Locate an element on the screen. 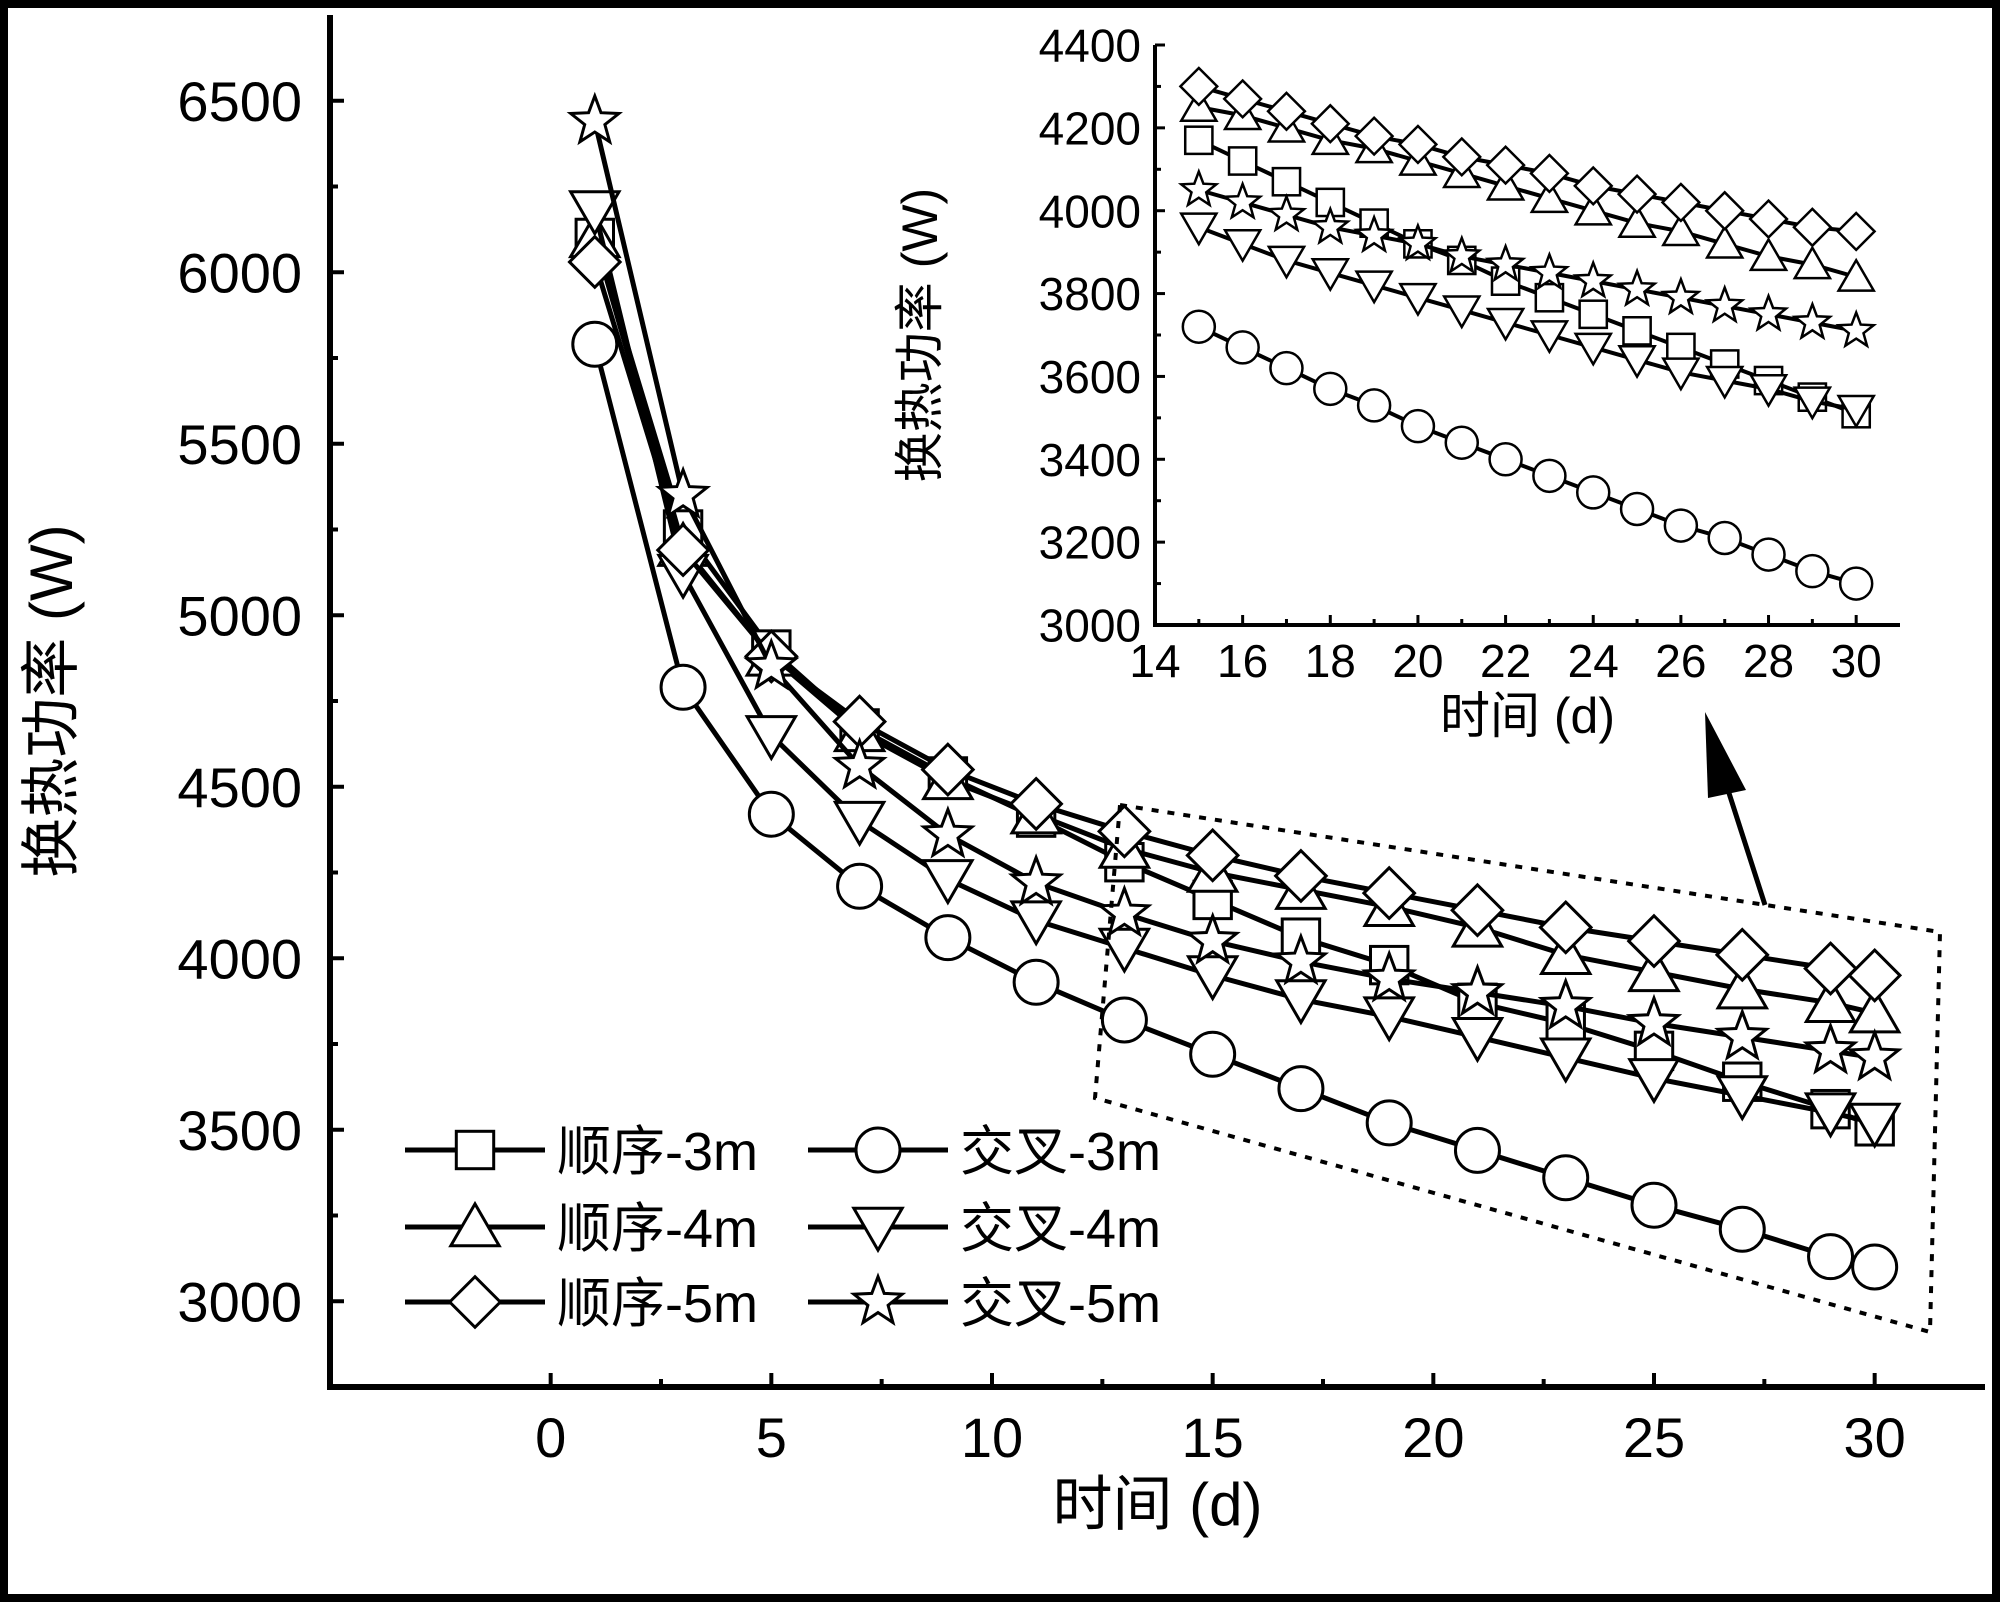 This screenshot has width=2000, height=1607. series-circle is located at coordinates (1527, 455).